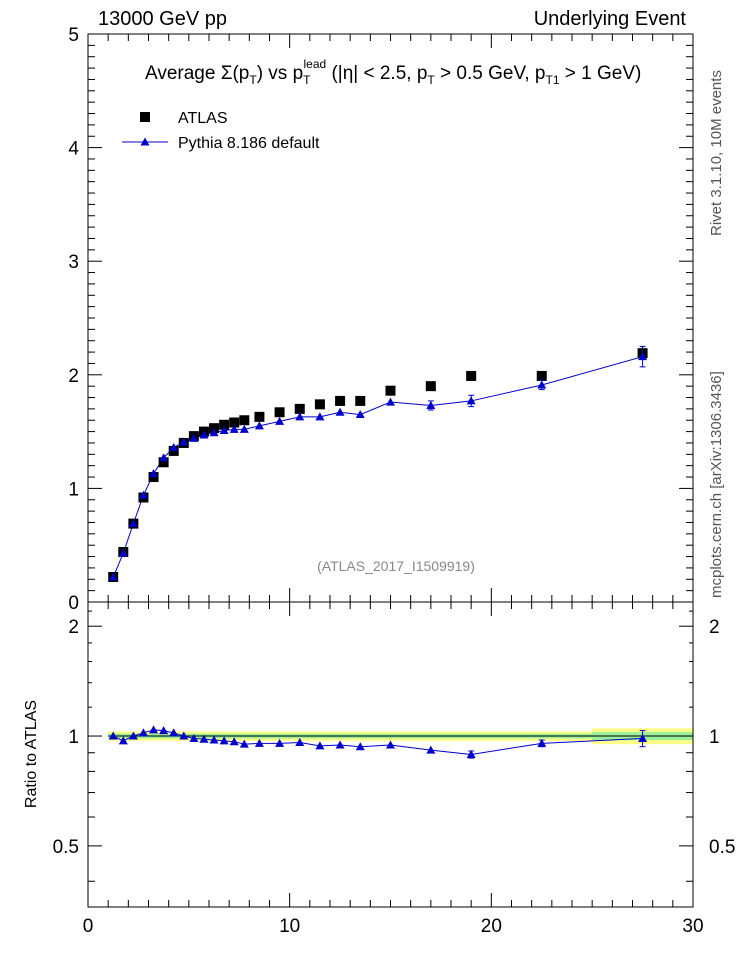 The image size is (746, 972). Describe the element at coordinates (88, 926) in the screenshot. I see `x-tick-label: 0` at that location.